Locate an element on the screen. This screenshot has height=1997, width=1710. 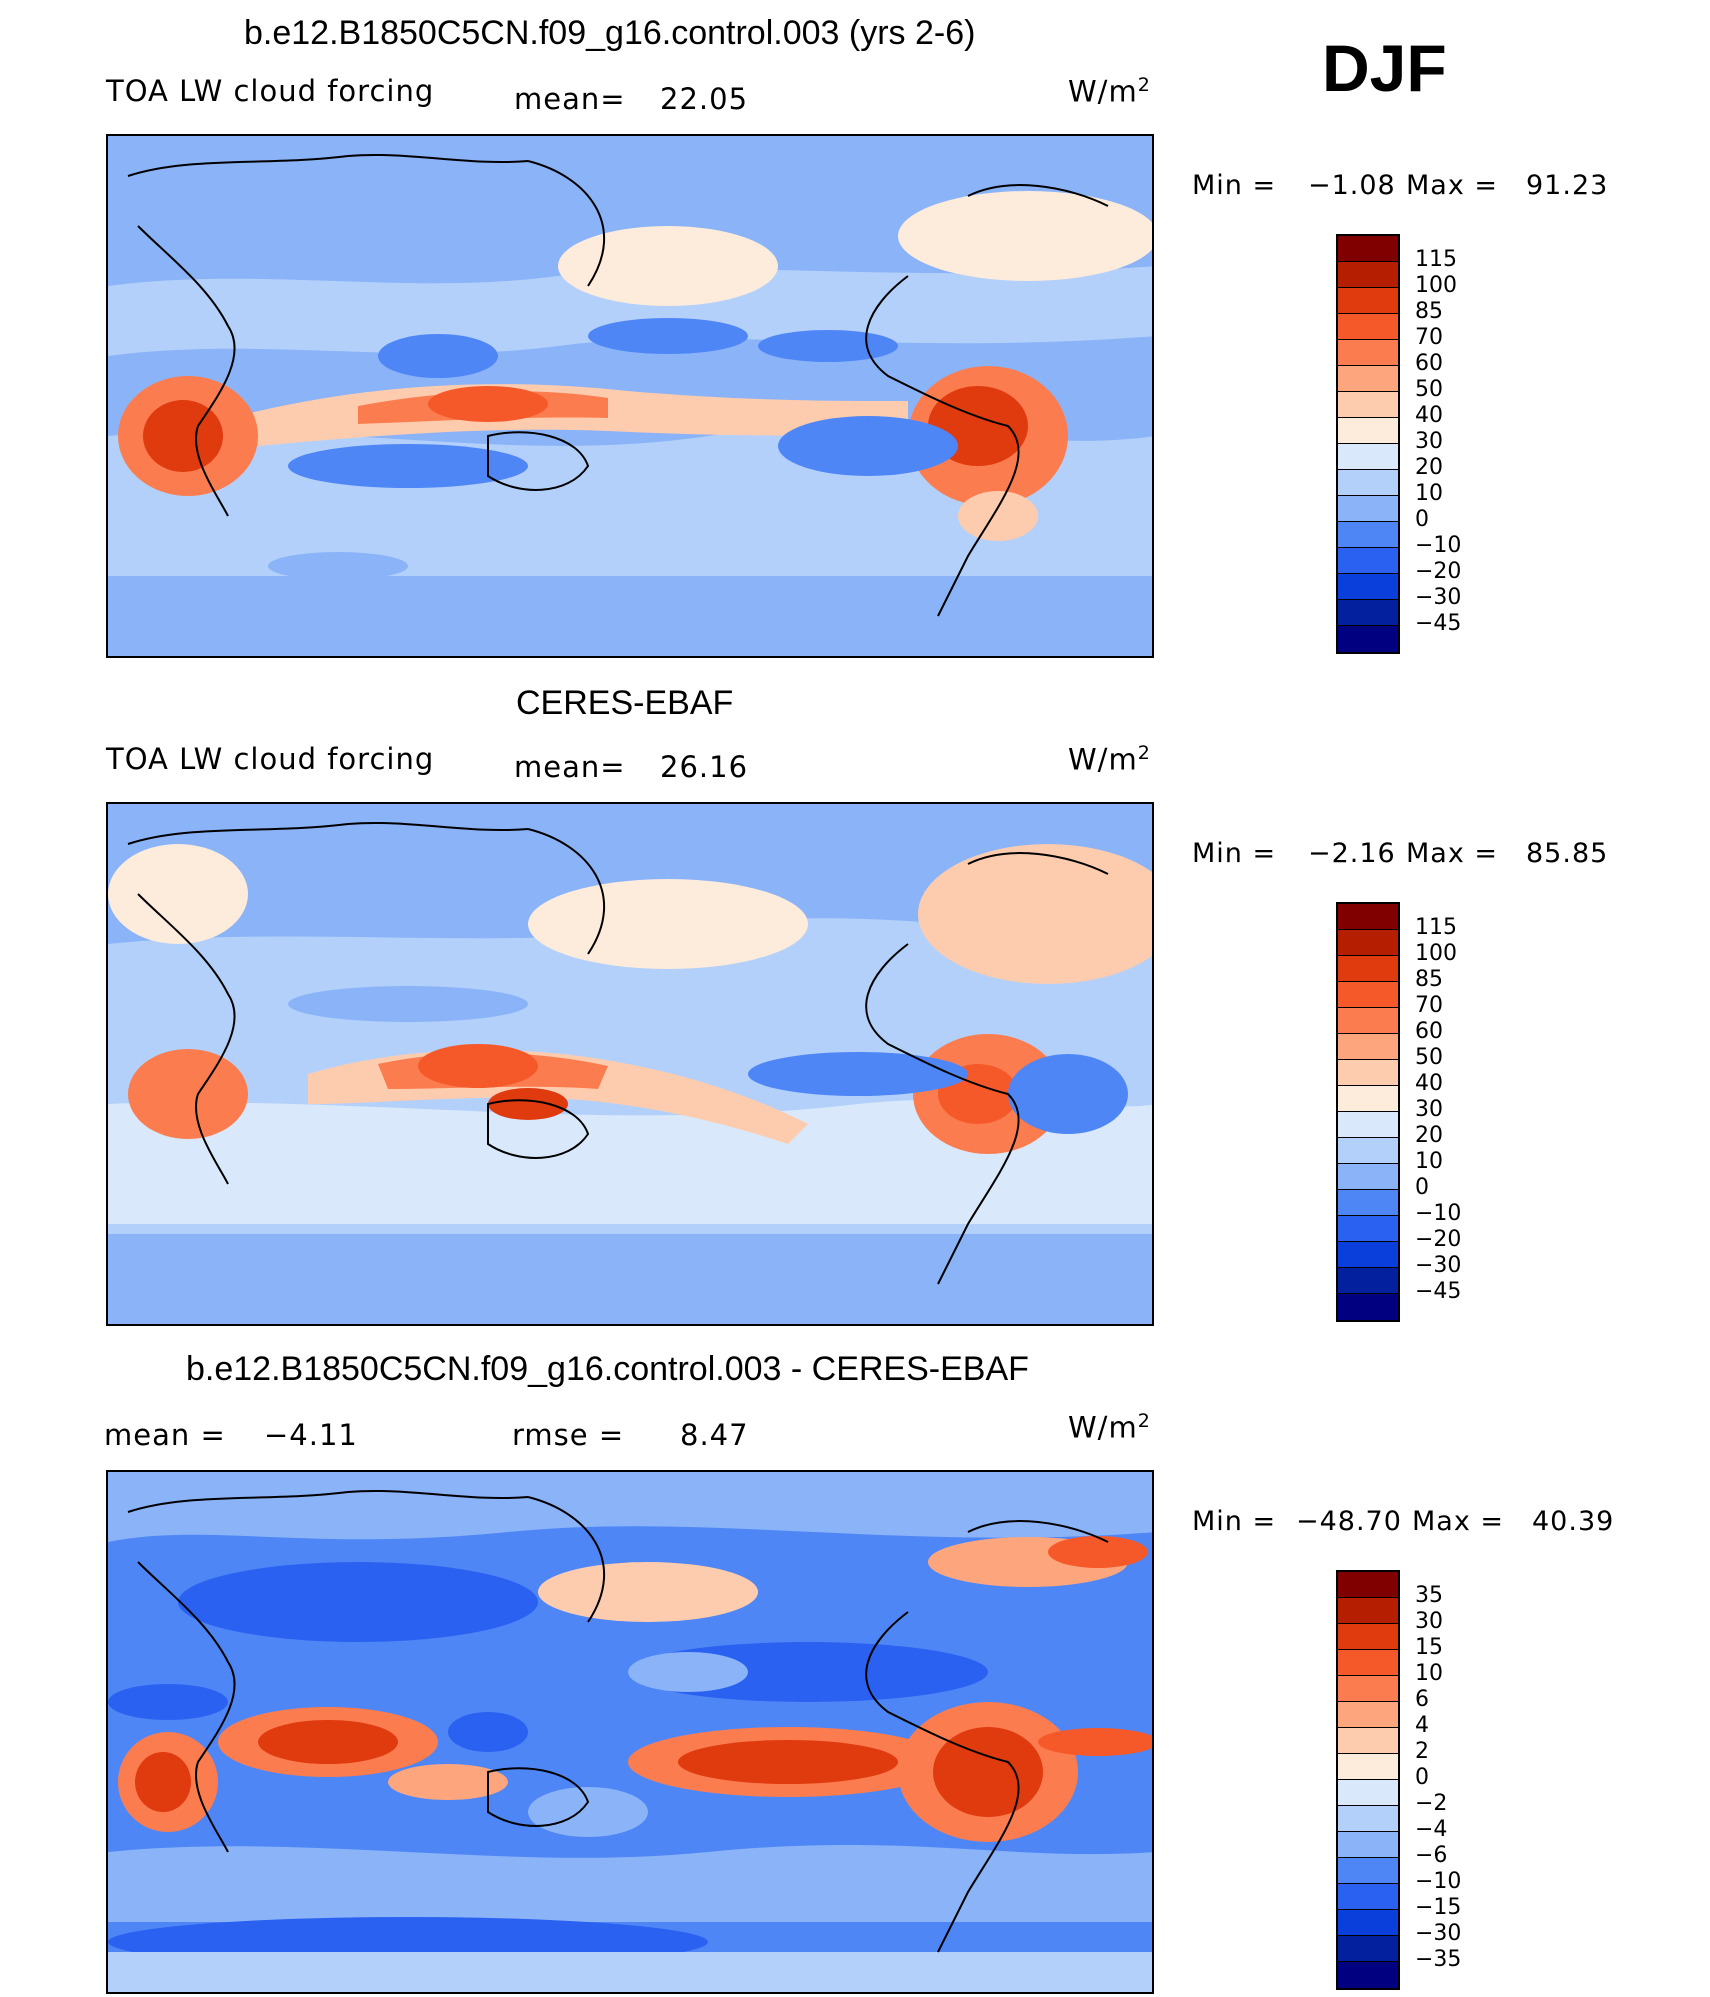
panel-3-mean-label: mean = is located at coordinates (165, 1435).